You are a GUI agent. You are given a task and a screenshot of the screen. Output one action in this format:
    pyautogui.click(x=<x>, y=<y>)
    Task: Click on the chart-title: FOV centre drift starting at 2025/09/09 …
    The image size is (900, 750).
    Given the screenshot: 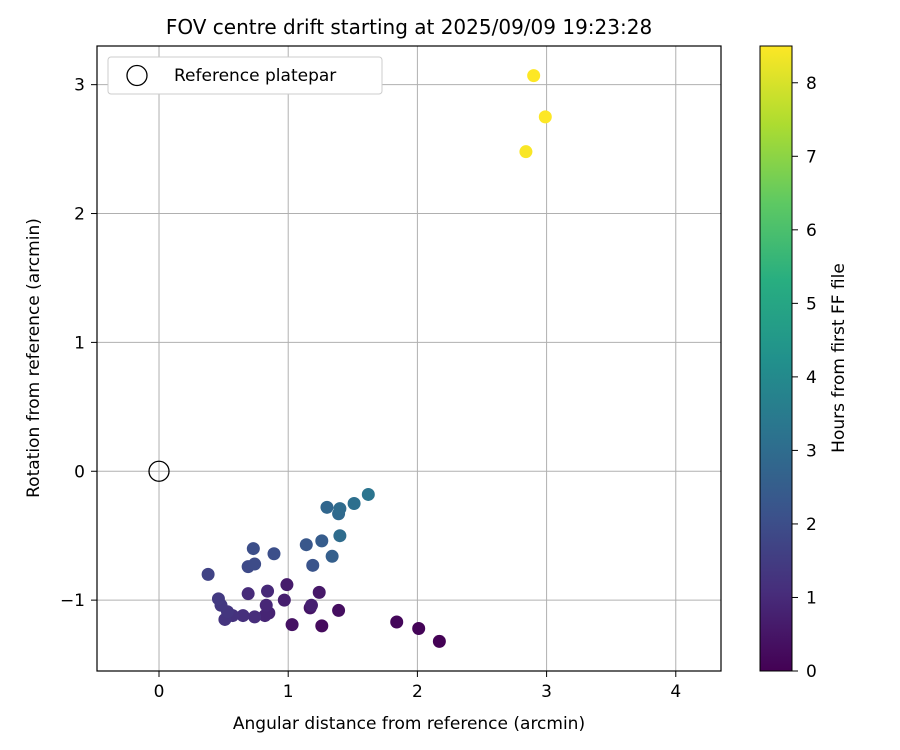 What is the action you would take?
    pyautogui.click(x=409, y=27)
    